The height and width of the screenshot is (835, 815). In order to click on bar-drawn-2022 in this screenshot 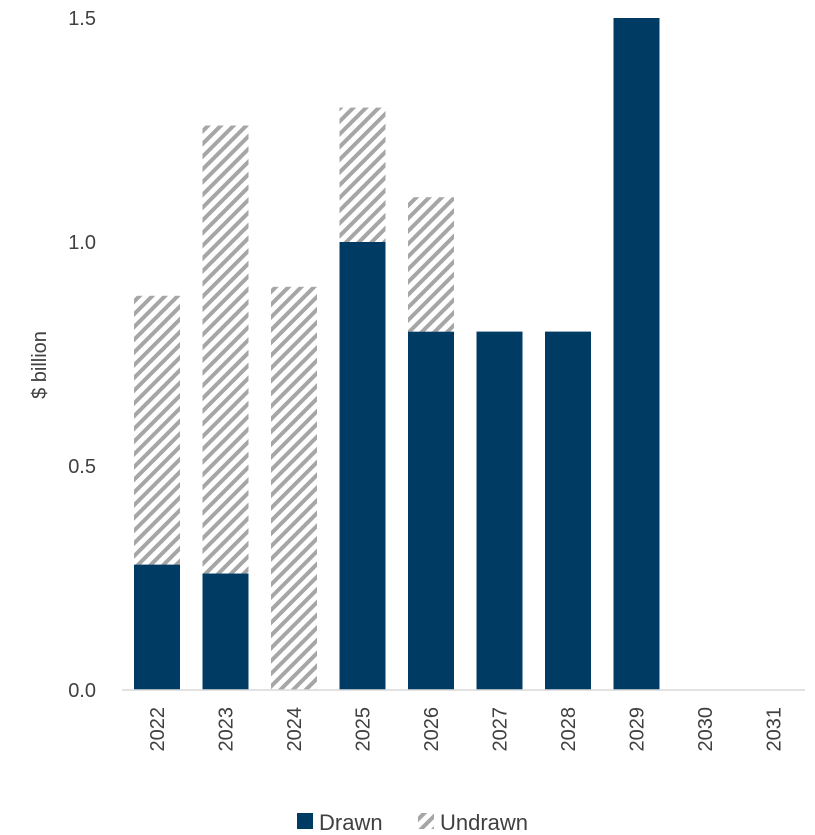, I will do `click(157, 627)`.